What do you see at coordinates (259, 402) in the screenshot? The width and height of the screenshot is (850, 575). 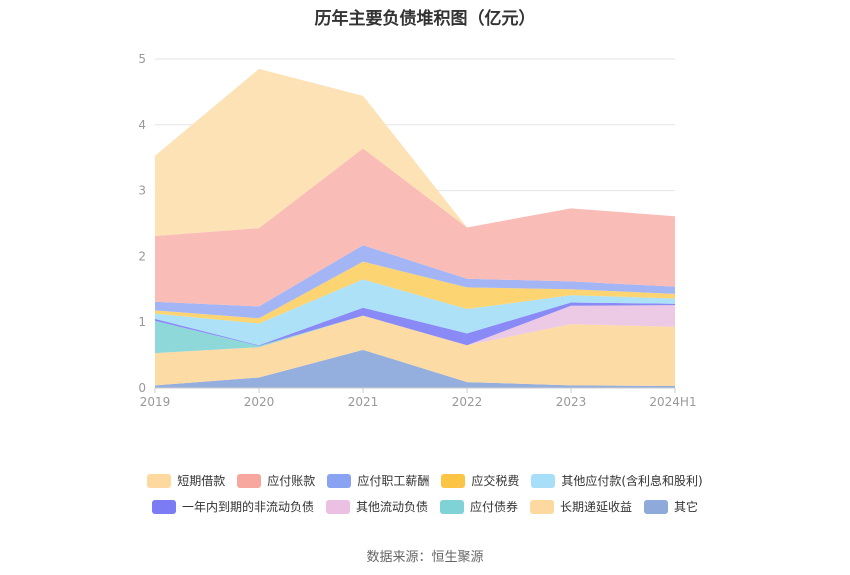 I see `x-tick-label: 2020` at bounding box center [259, 402].